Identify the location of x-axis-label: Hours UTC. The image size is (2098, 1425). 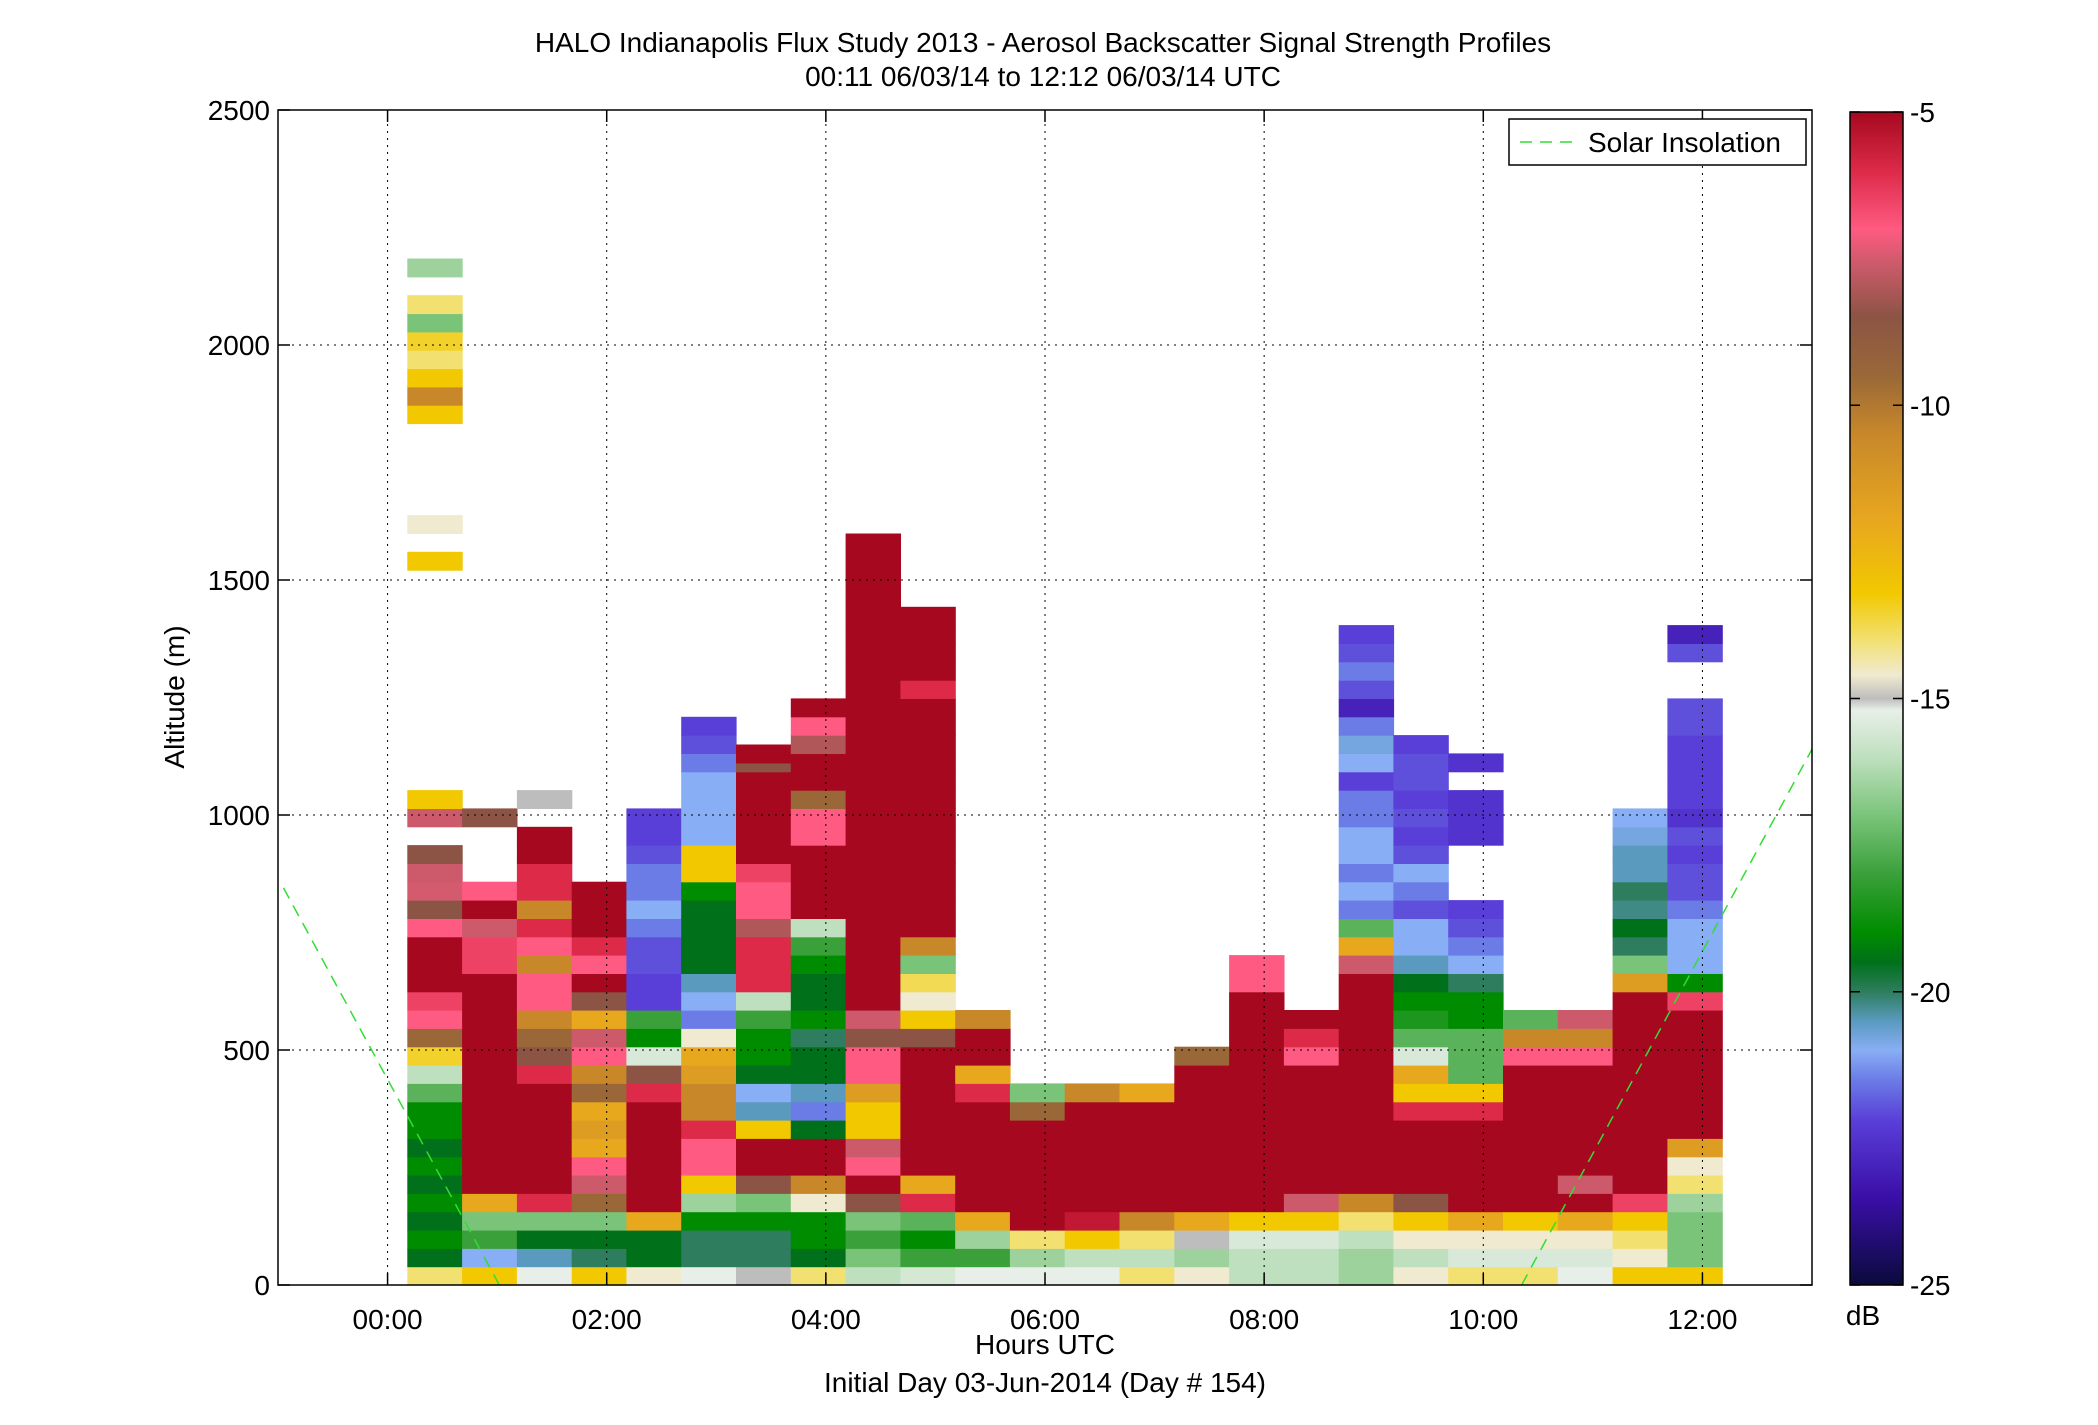
(1045, 1344).